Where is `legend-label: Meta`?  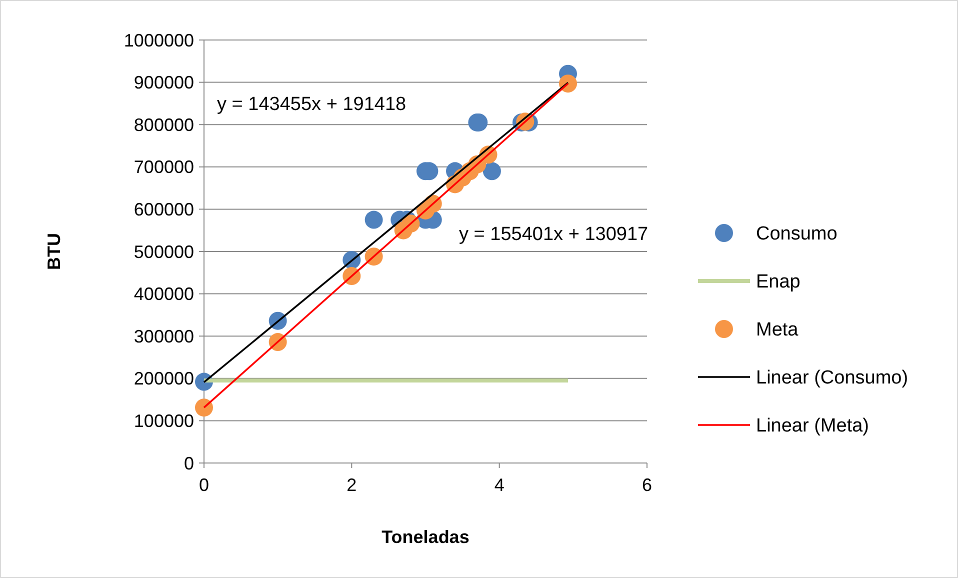 legend-label: Meta is located at coordinates (777, 330).